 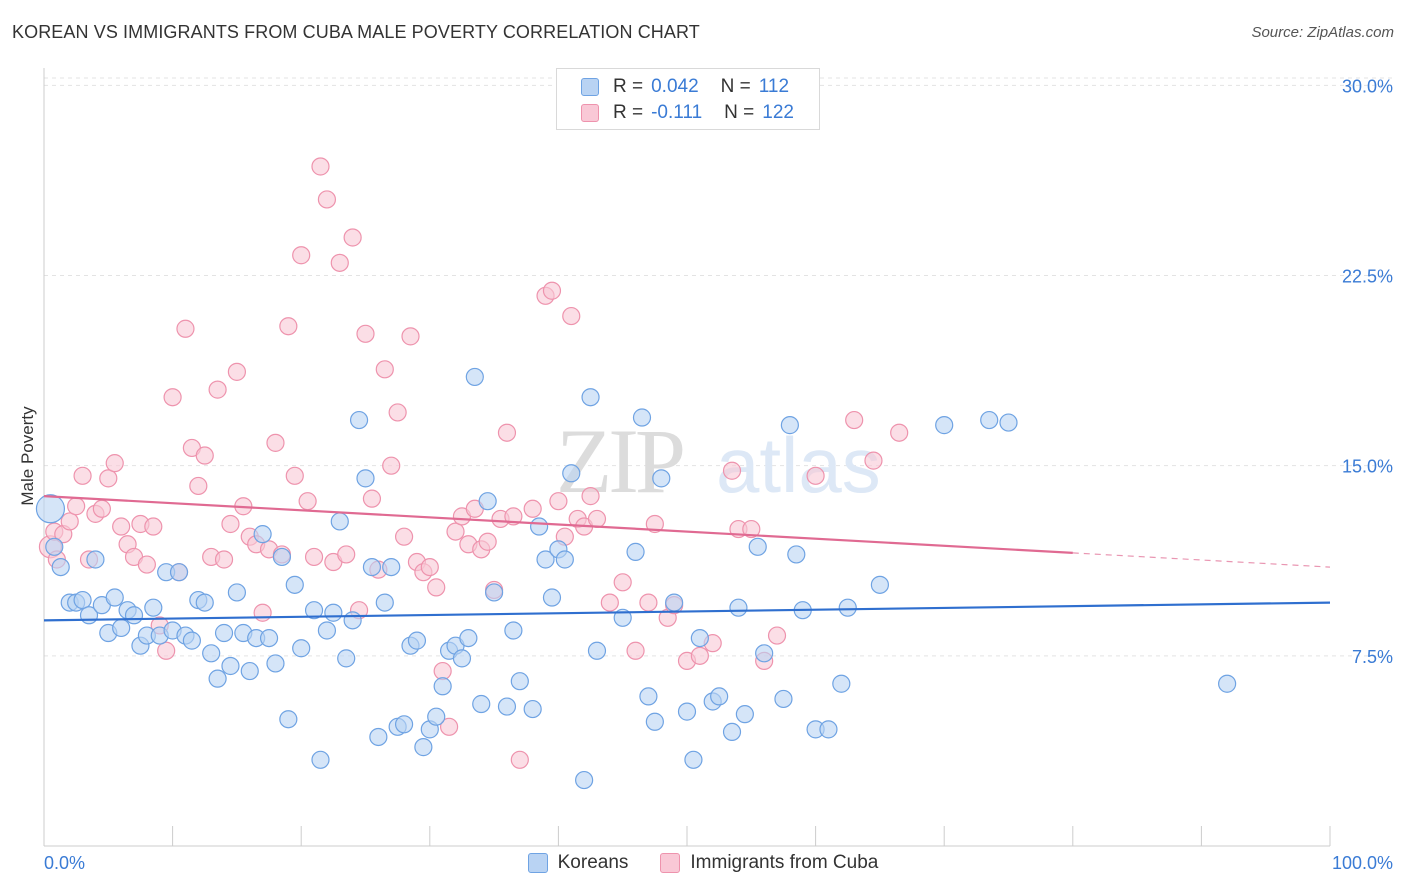 I want to click on legend-r-value: 0.042, so click(x=675, y=86).